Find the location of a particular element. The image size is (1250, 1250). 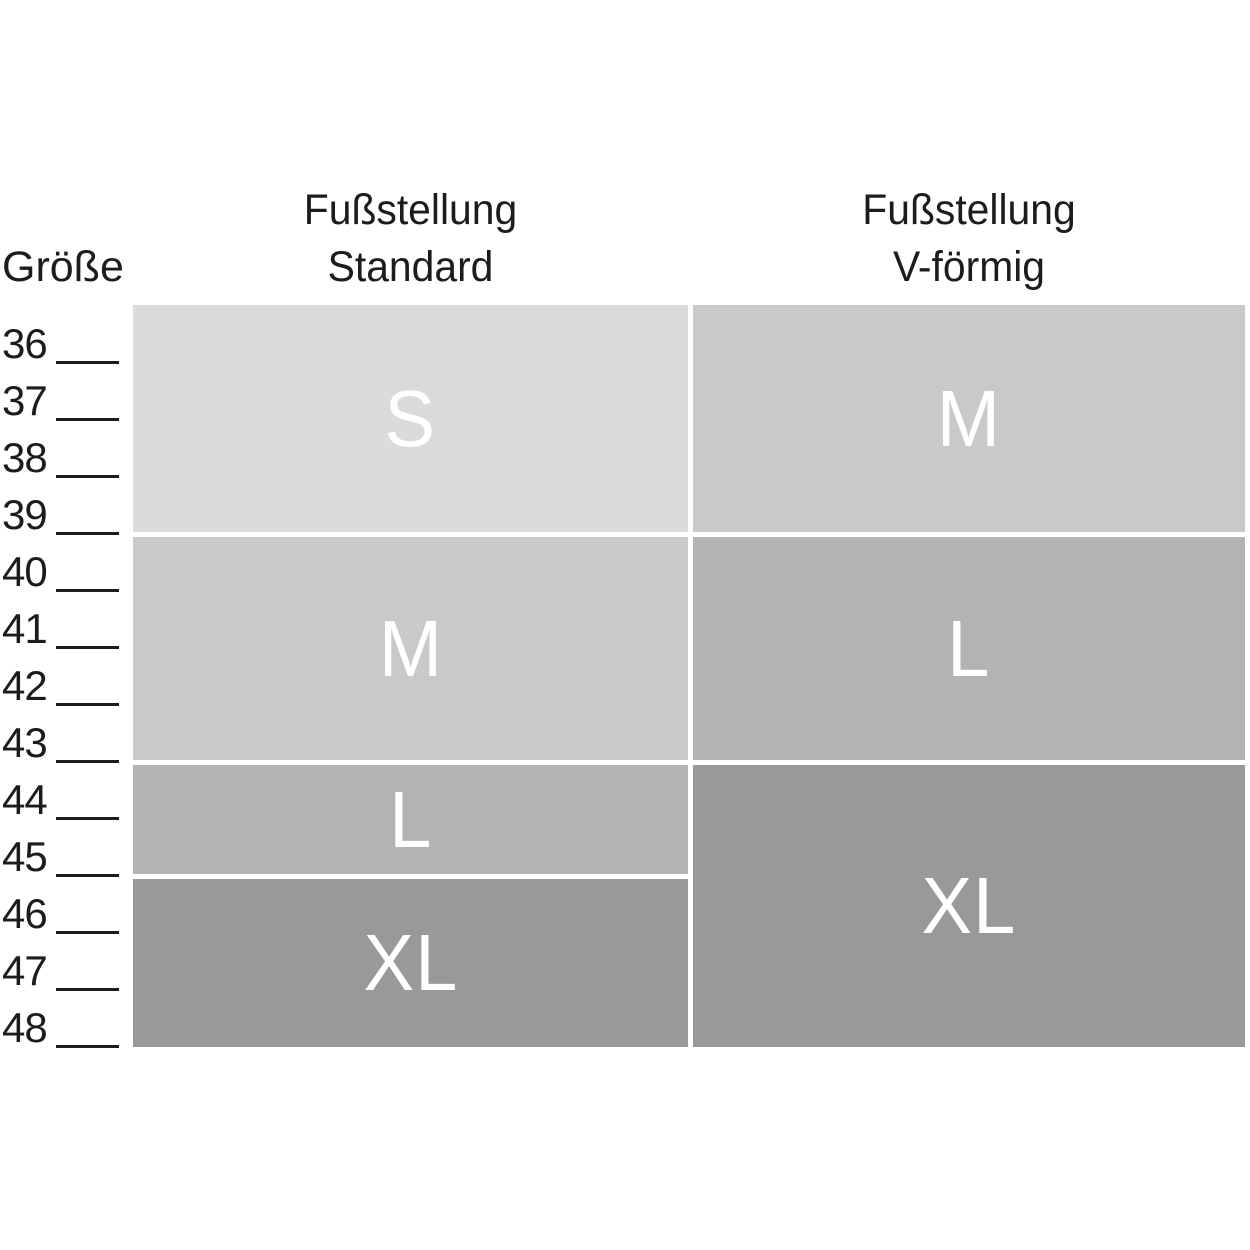

size-label: 40 is located at coordinates (25, 571).